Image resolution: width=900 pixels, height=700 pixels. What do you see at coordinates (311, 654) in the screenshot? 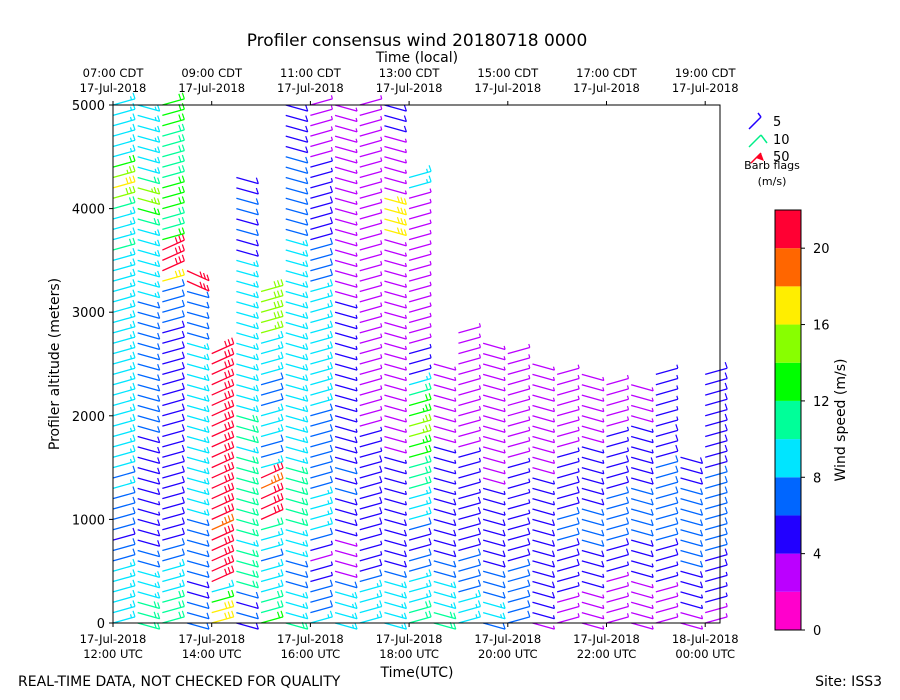
I see `x-tick-label-time: 16:00 UTC` at bounding box center [311, 654].